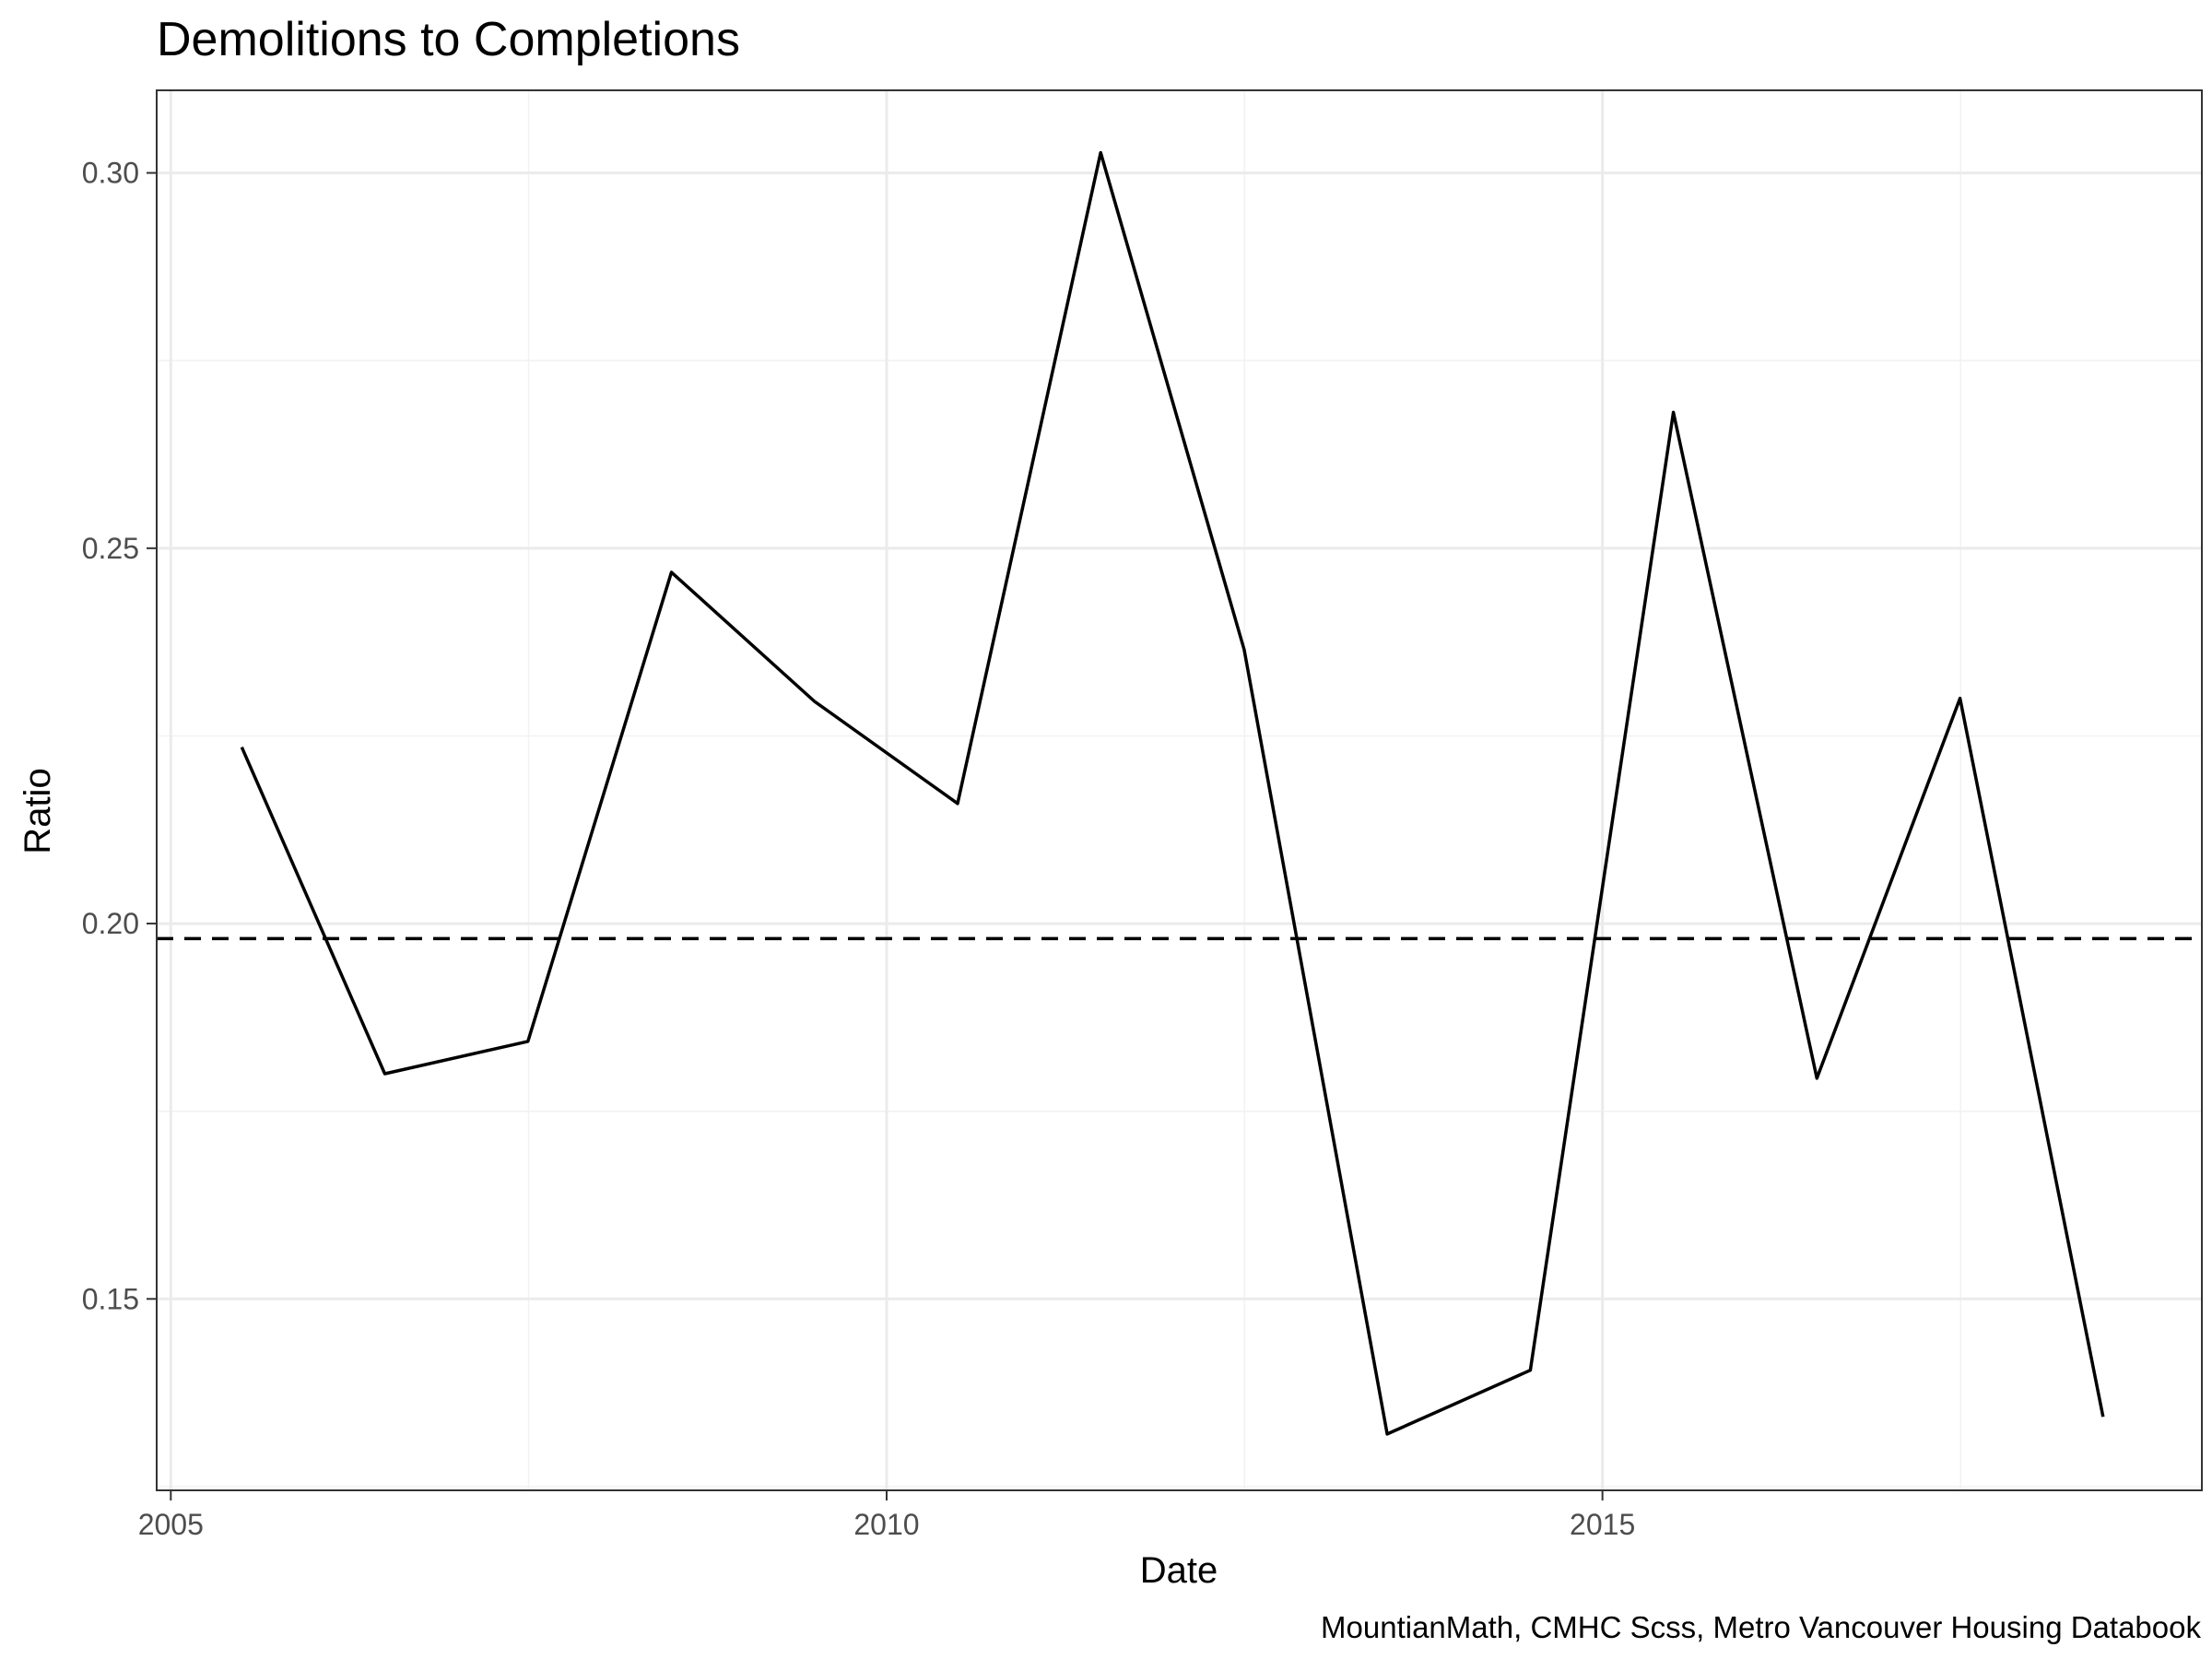 This screenshot has height=1659, width=2212. What do you see at coordinates (171, 1524) in the screenshot?
I see `x-tick-label: 2005` at bounding box center [171, 1524].